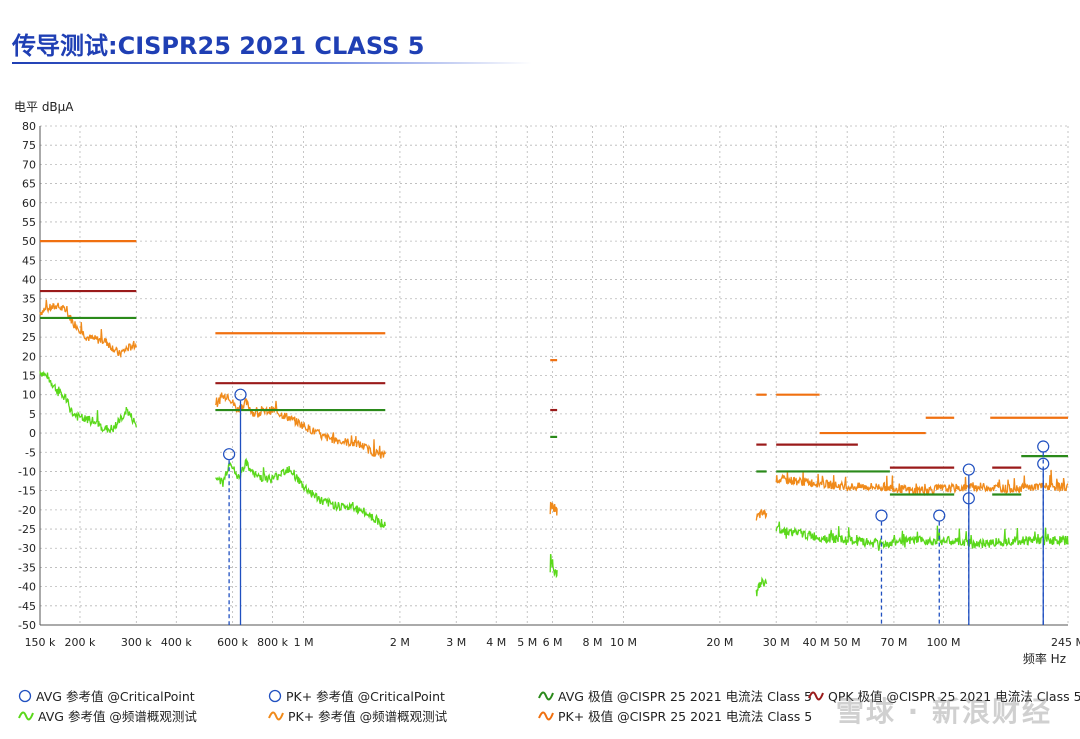 The image size is (1080, 739). What do you see at coordinates (27, 567) in the screenshot?
I see `y-tick-label: -35` at bounding box center [27, 567].